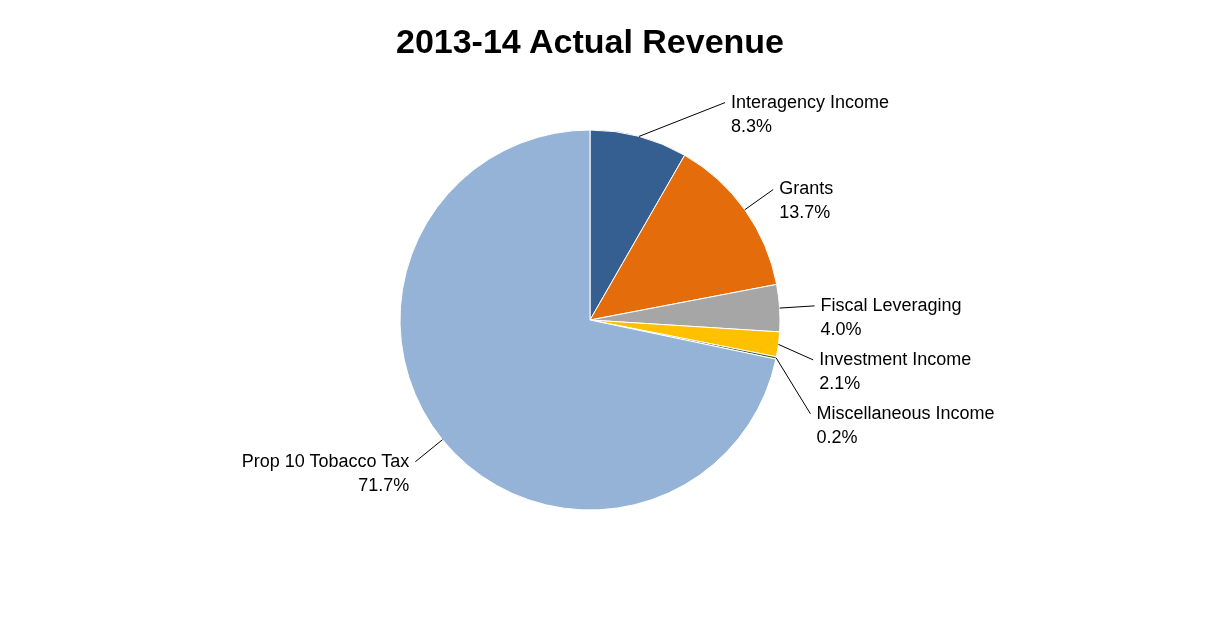 The height and width of the screenshot is (643, 1219). Describe the element at coordinates (384, 484) in the screenshot. I see `data-label: 71.7%` at that location.